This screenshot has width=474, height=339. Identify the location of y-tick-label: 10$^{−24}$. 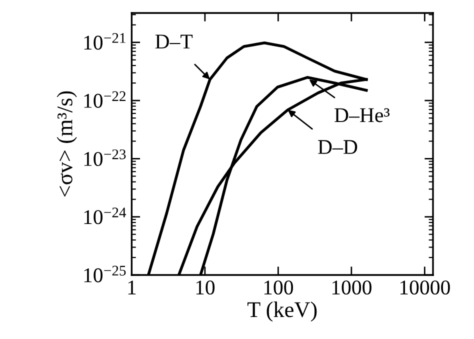
(105, 216).